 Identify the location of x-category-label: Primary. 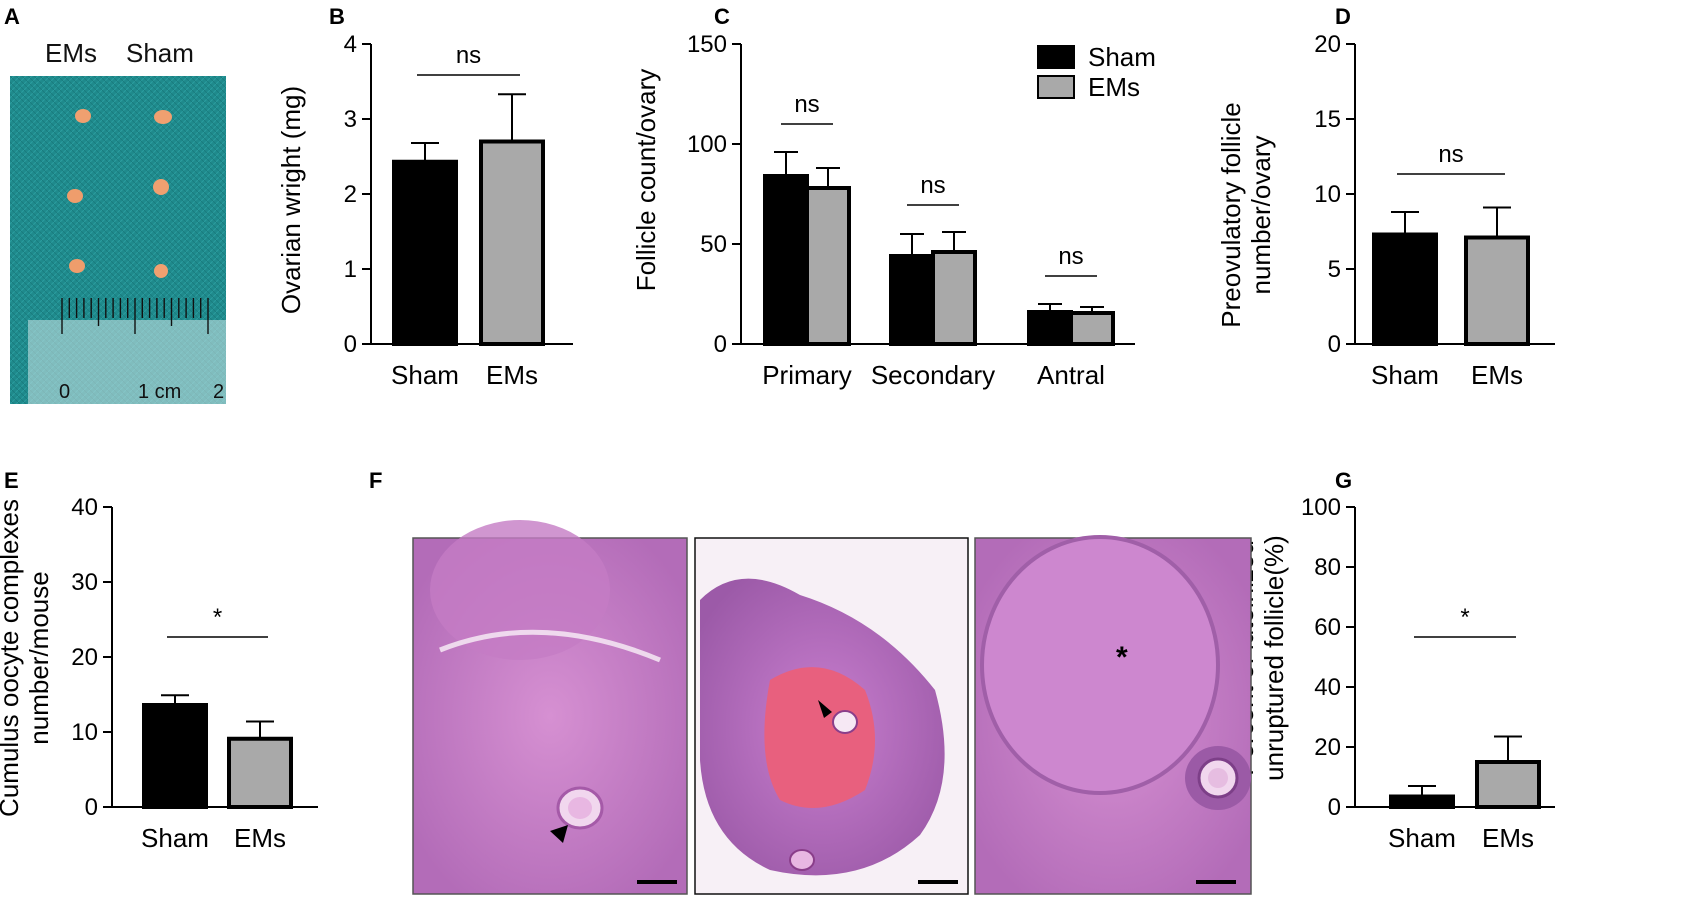
(807, 375).